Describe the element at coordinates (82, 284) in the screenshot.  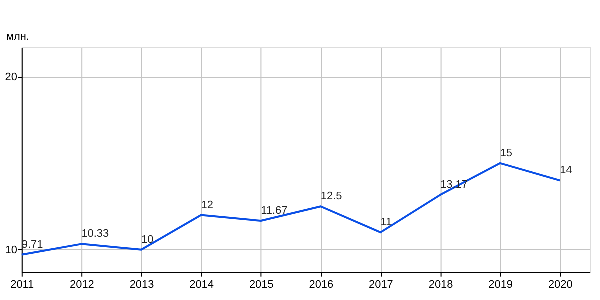
I see `x-tick-label: 2012` at that location.